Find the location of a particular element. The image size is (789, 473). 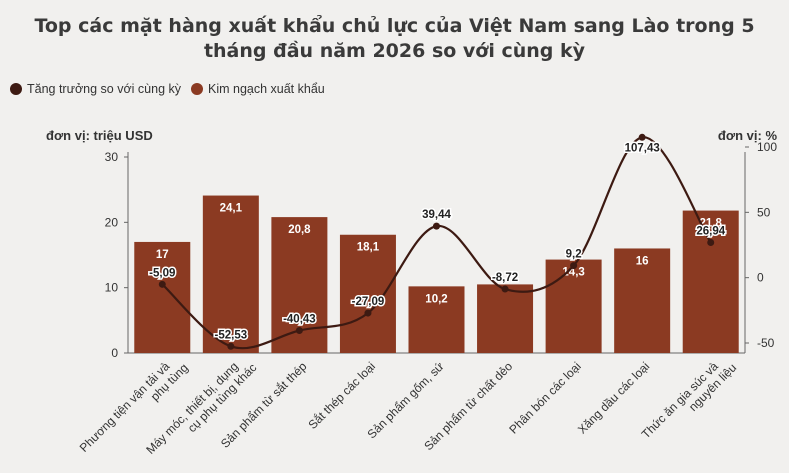

legend-item-export: Kim ngạch xuất khẩu is located at coordinates (258, 89).